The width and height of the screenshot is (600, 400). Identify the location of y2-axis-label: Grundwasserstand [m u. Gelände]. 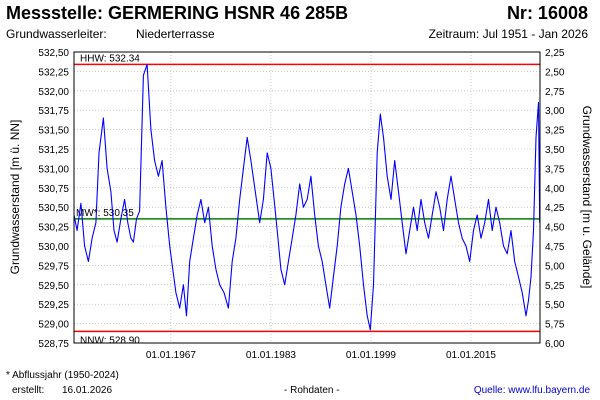
(587, 197).